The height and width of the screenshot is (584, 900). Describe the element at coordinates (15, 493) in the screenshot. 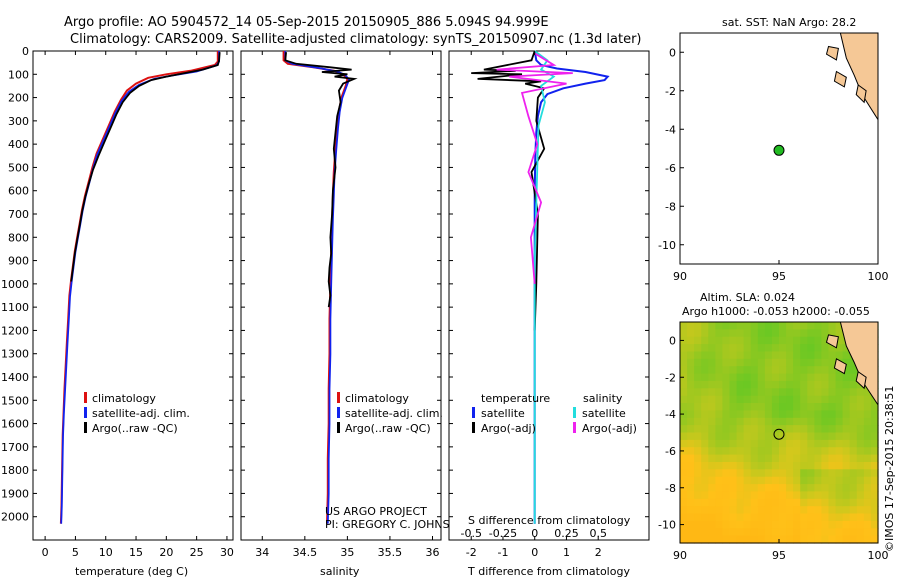

I see `y-tick-label: 1900` at that location.